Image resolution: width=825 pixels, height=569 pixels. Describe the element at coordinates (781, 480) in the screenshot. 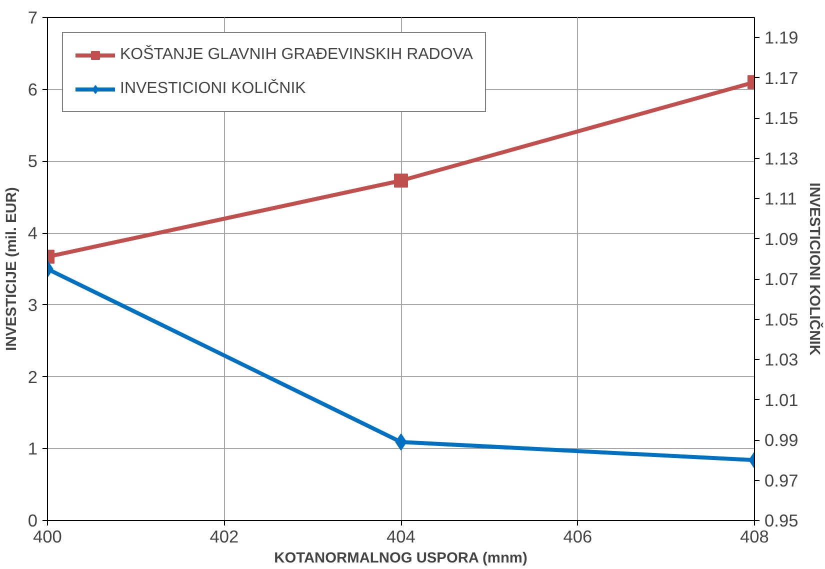

I see `y2-tick-label: 0.97` at that location.